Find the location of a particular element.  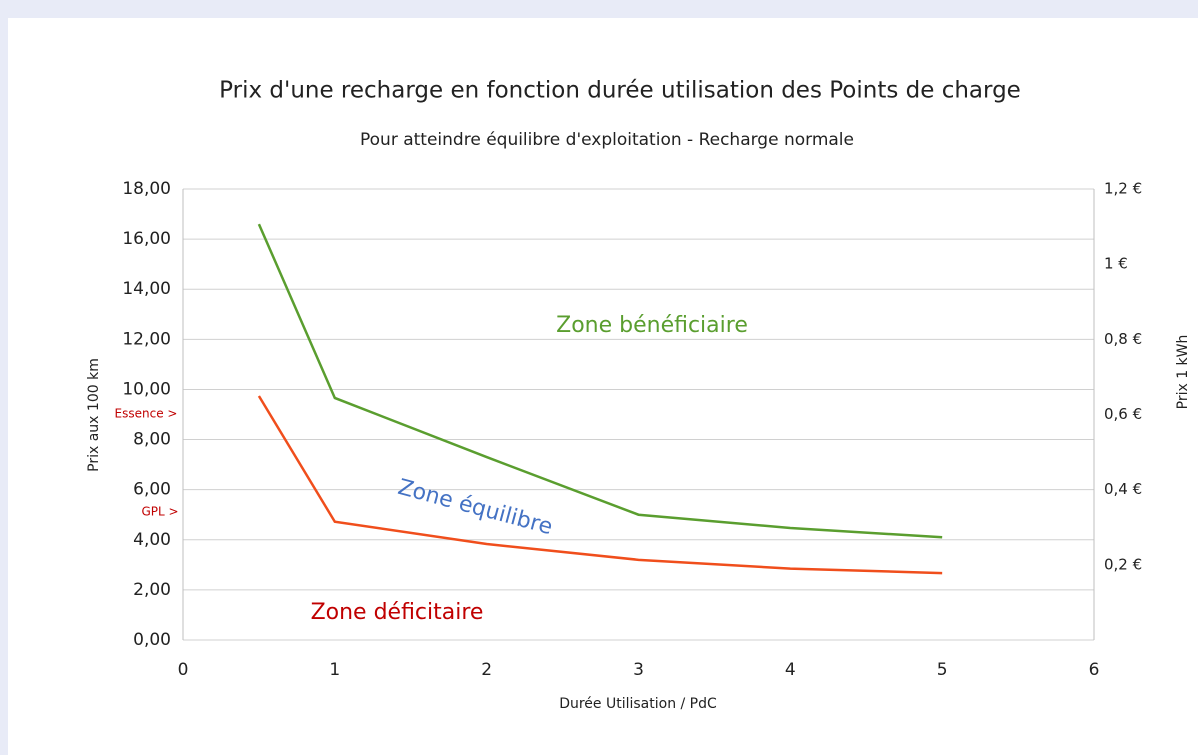

y2-tick-label: 0,6 € is located at coordinates (1123, 414).